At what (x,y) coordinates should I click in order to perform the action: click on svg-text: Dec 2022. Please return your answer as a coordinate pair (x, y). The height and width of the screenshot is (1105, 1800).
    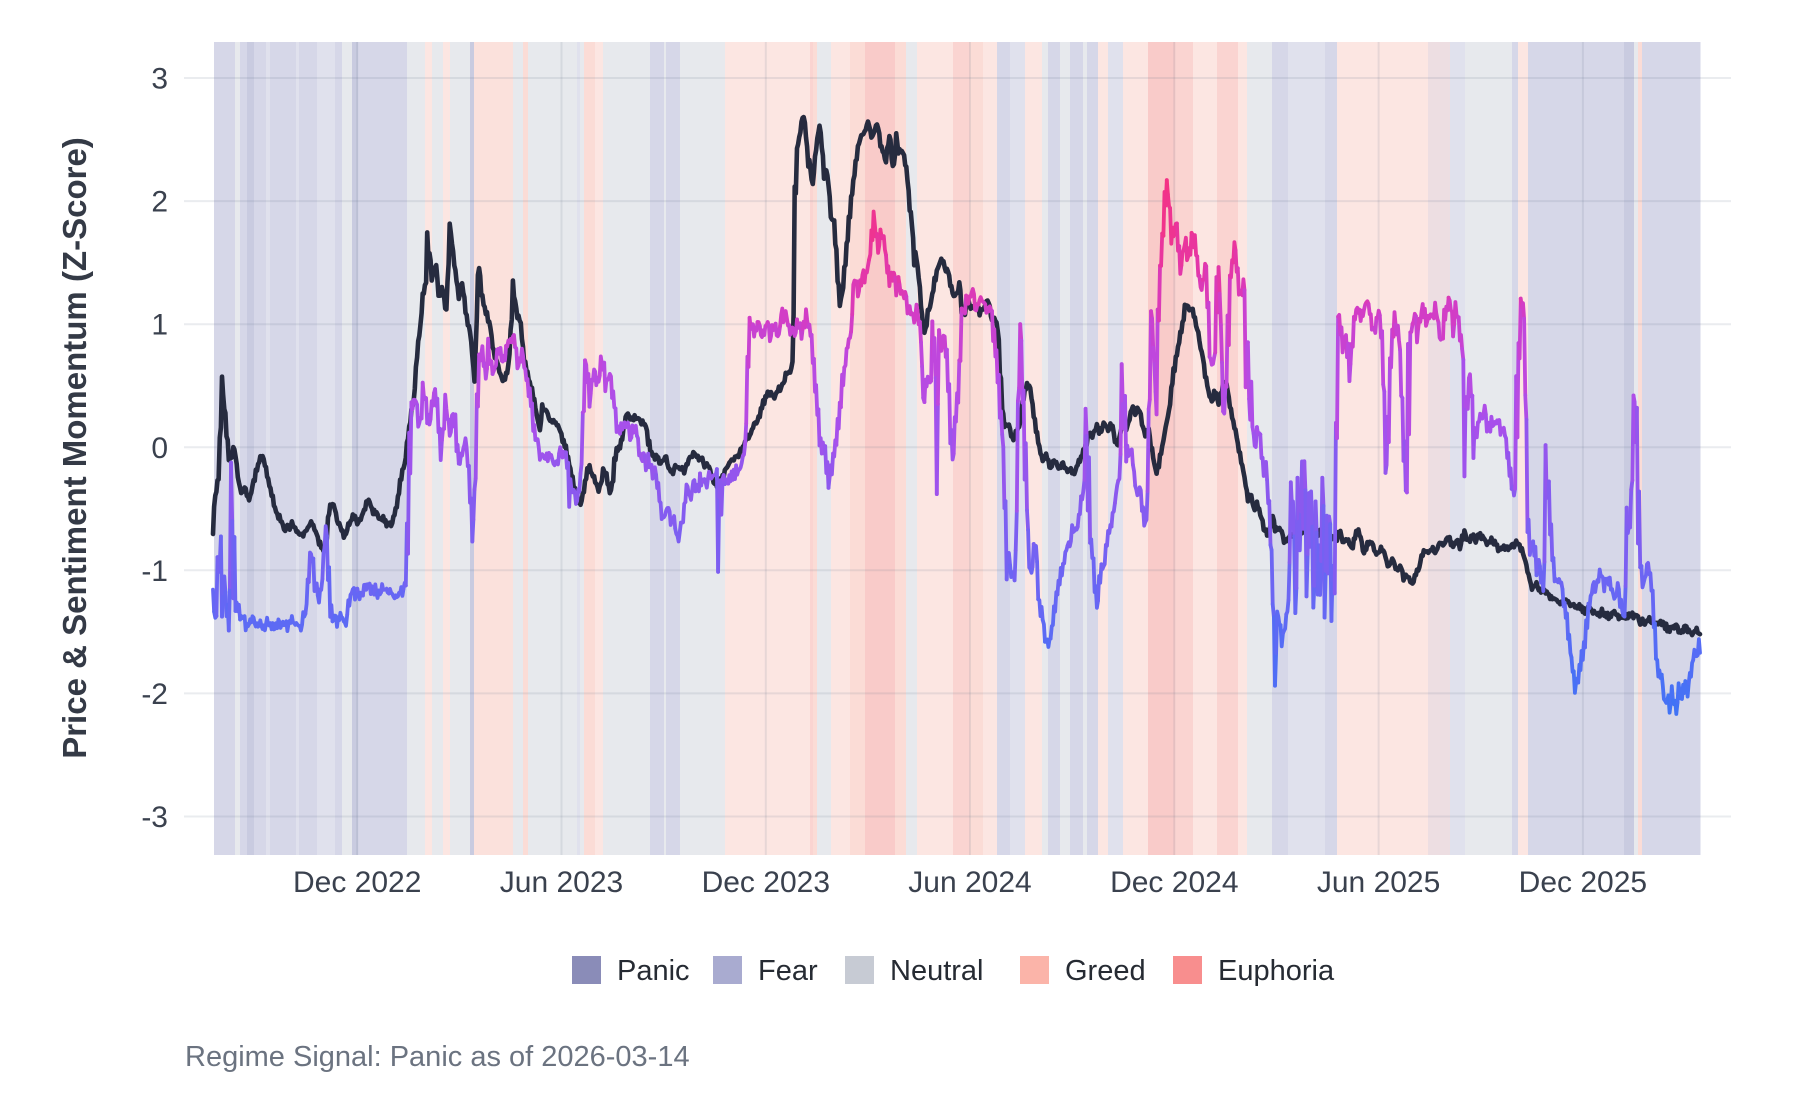
    Looking at the image, I should click on (357, 882).